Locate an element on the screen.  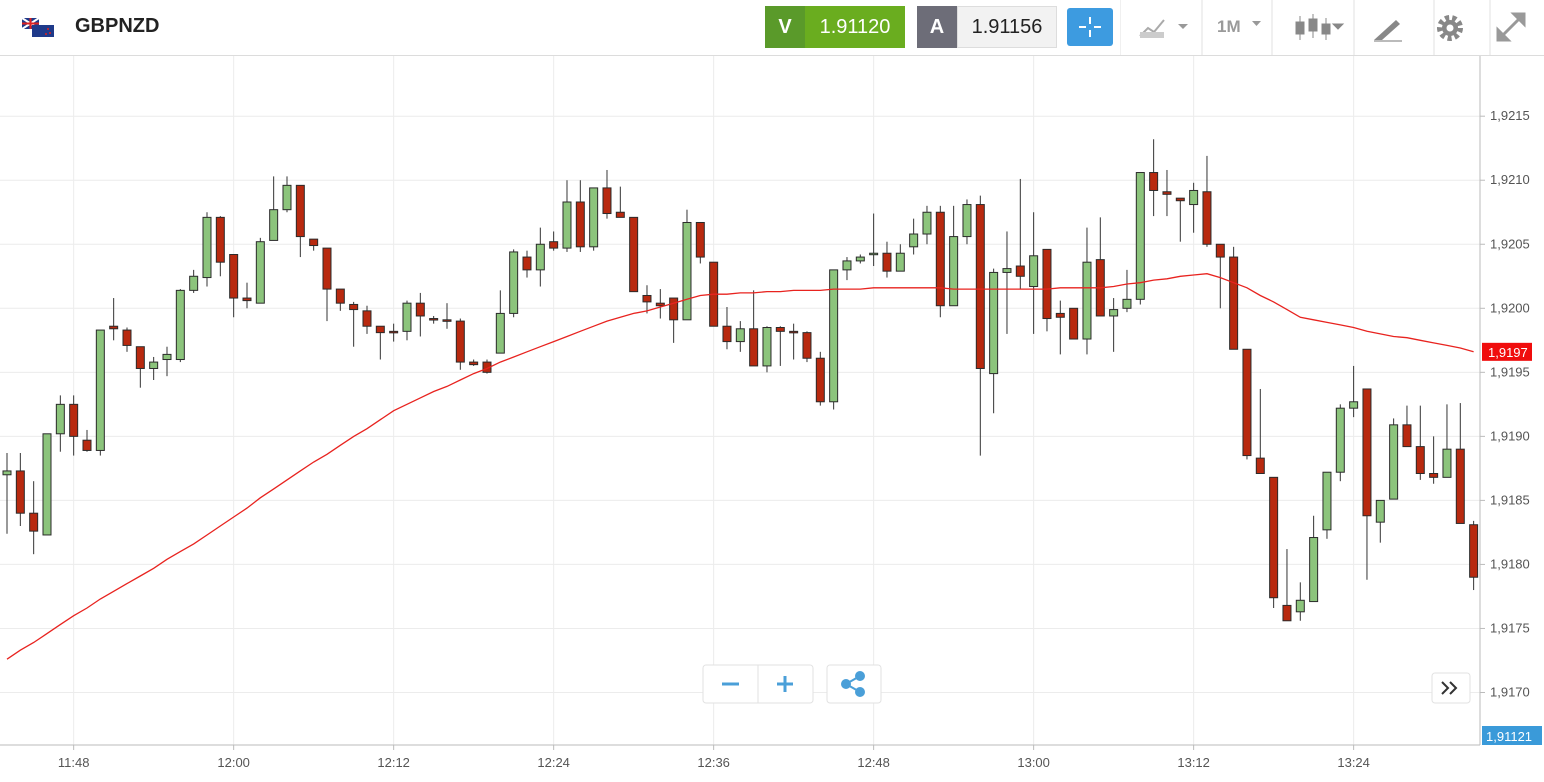
indicator-button is located at coordinates (1163, 28).